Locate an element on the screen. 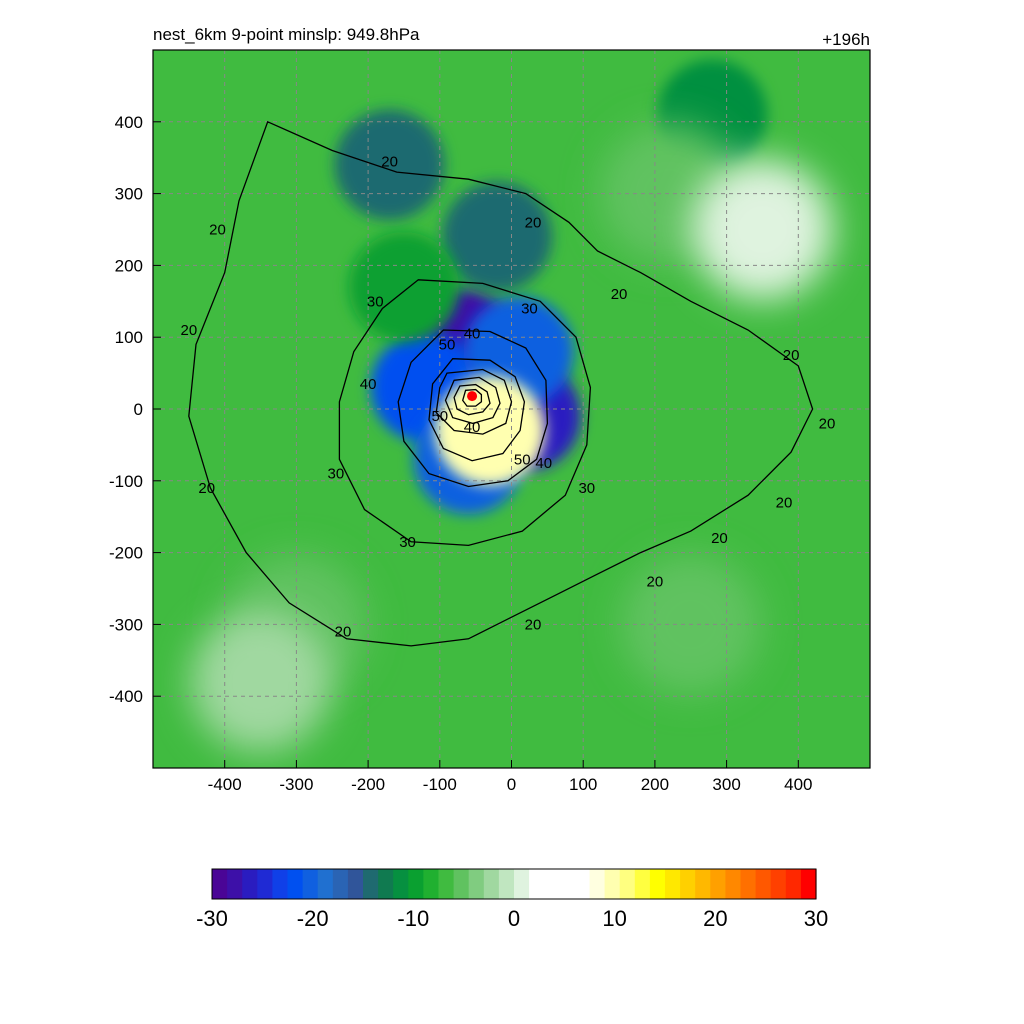  contour-label-20: 40 is located at coordinates (543, 463).